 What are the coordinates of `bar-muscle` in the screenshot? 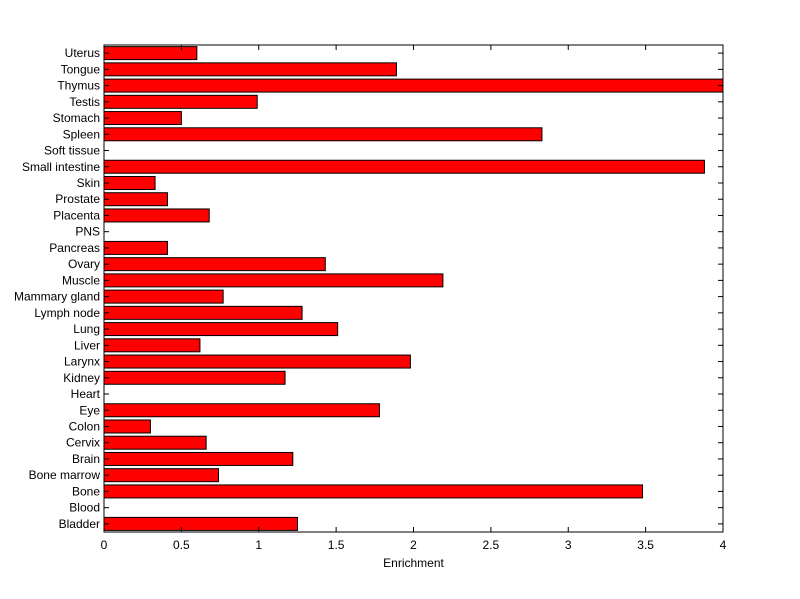 It's located at (273, 280).